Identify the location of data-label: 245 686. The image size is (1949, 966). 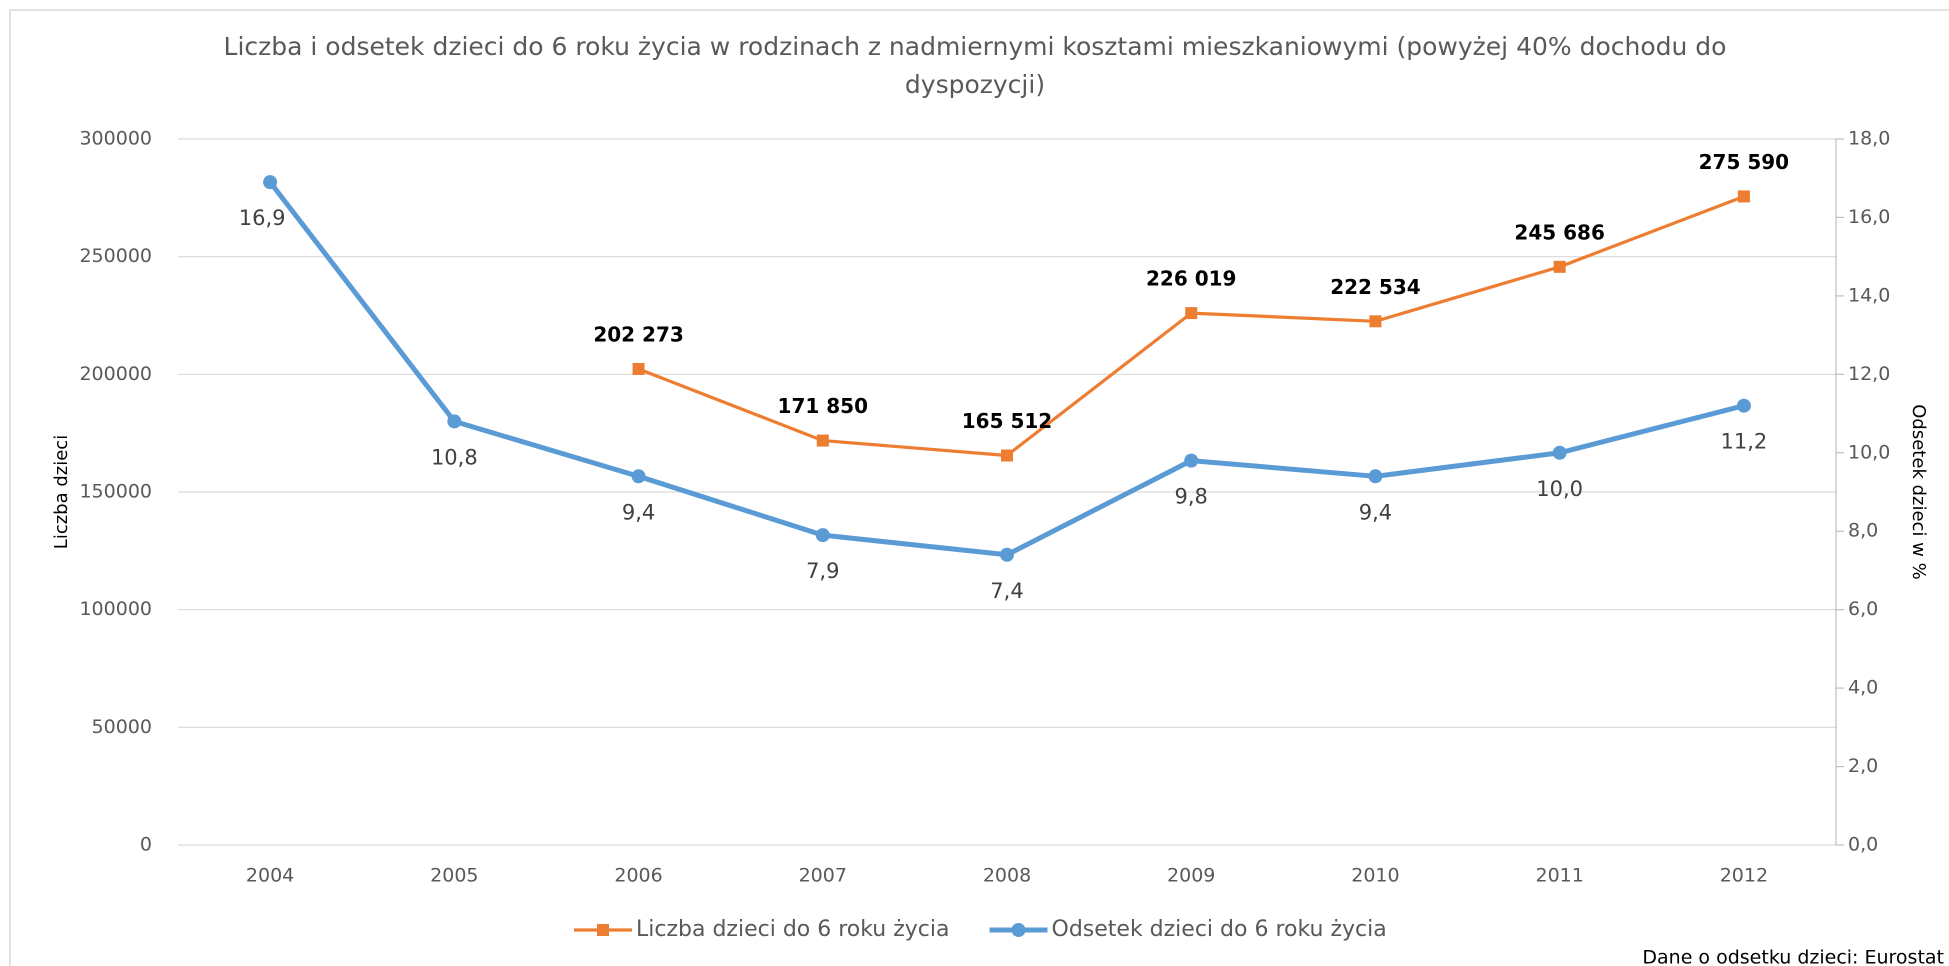
(1559, 232).